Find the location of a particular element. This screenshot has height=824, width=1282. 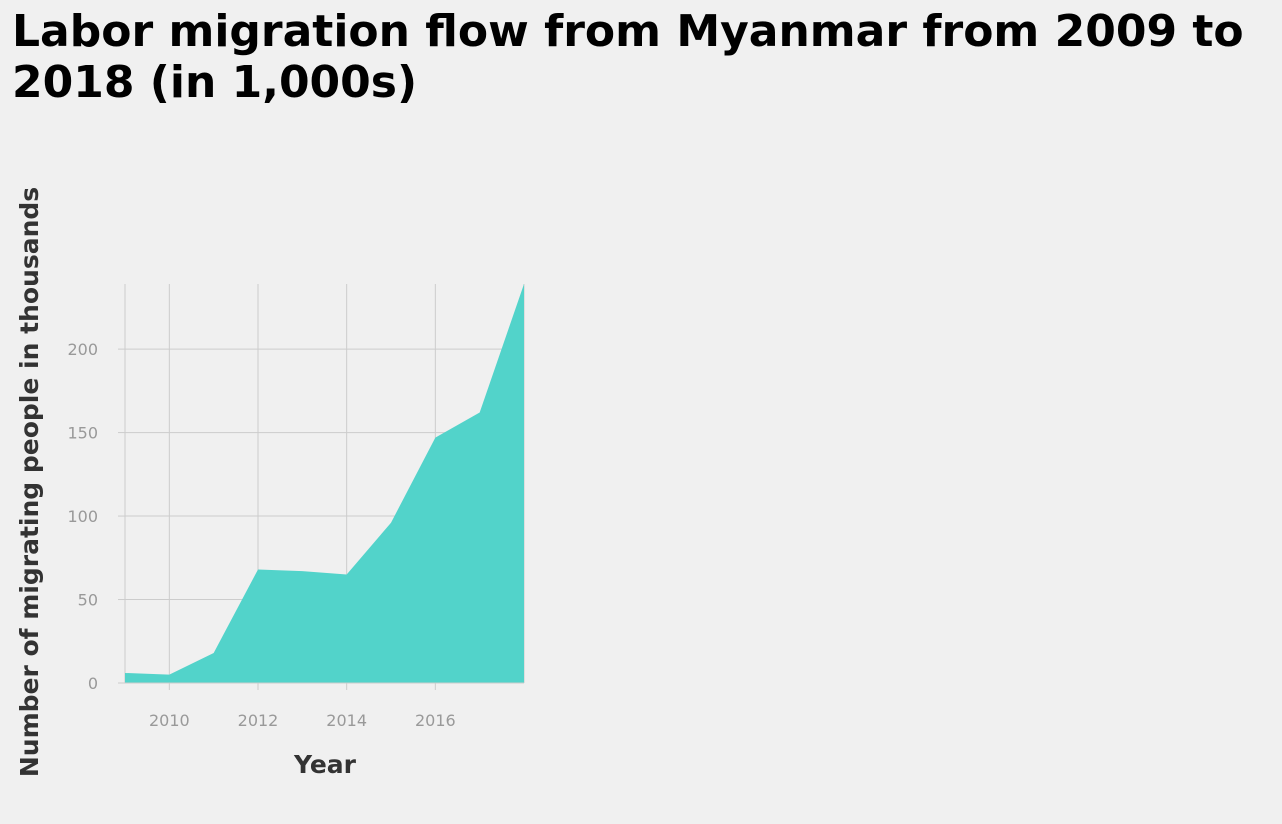

y-tick-label: 100 is located at coordinates (82, 516).